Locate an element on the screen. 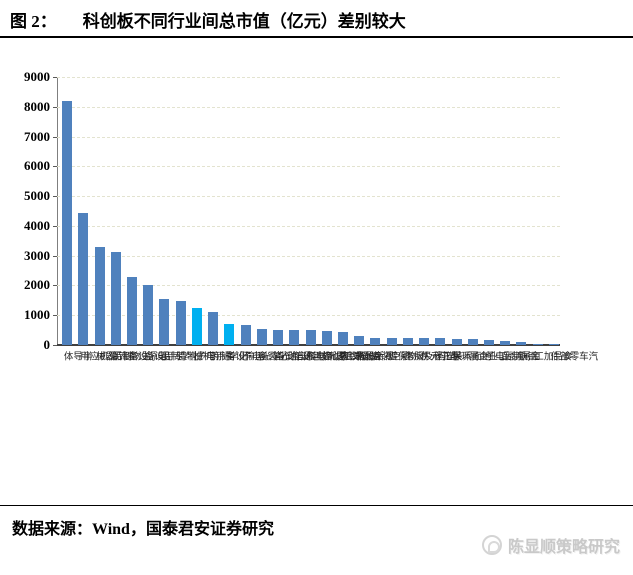  x-axis-label: 航空装备 is located at coordinates (389, 356).